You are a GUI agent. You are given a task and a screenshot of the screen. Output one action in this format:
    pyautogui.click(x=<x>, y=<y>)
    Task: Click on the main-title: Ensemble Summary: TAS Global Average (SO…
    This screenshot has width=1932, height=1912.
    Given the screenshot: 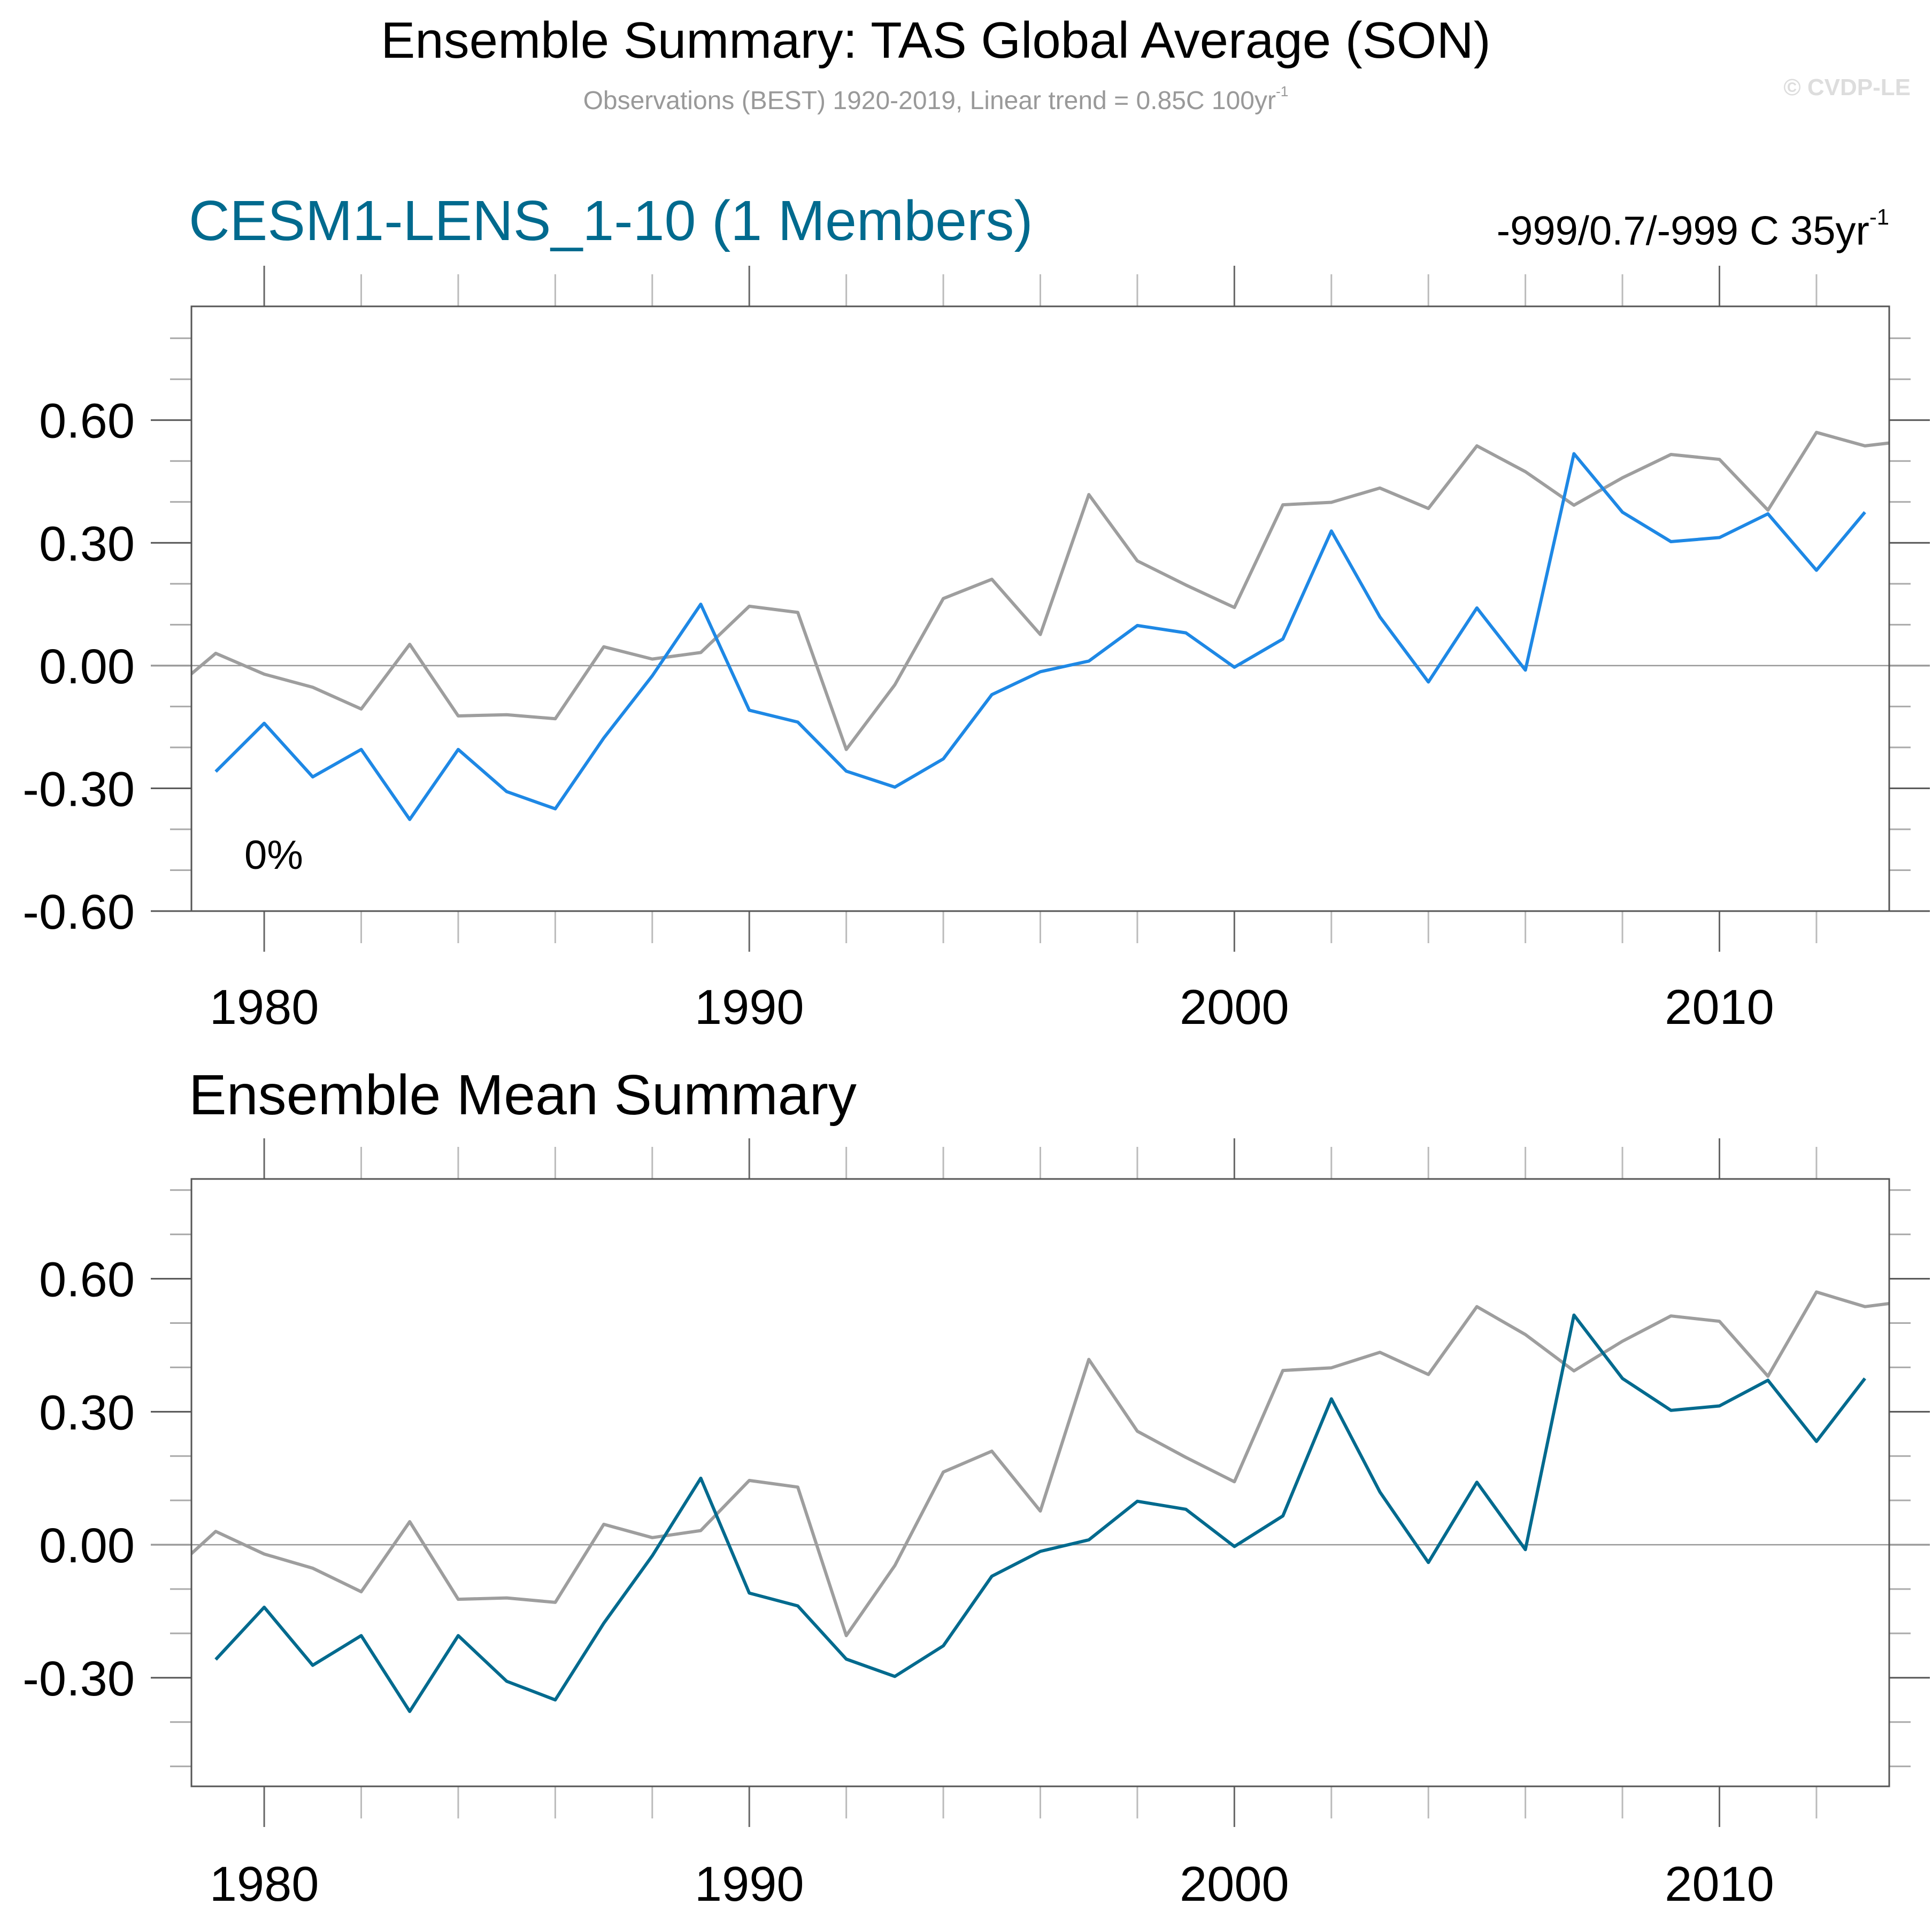 What is the action you would take?
    pyautogui.click(x=936, y=40)
    